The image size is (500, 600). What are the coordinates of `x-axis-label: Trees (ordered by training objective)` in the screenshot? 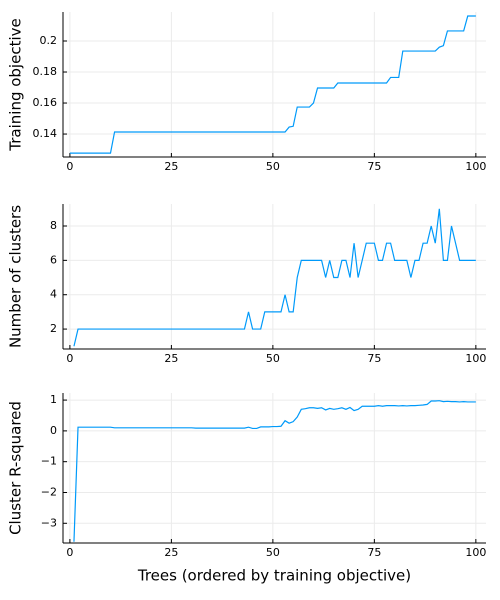 It's located at (274, 576).